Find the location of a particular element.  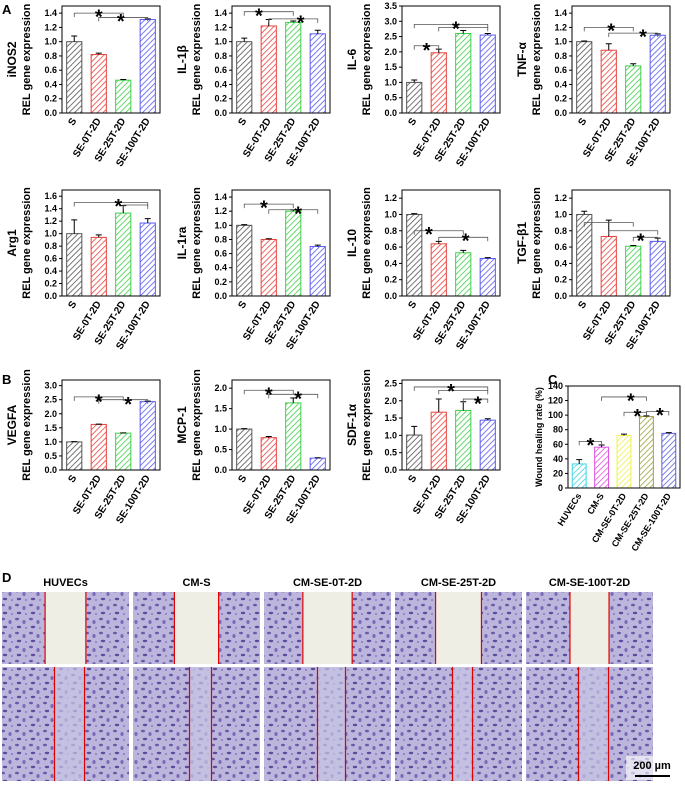

y-tick-label: 1.5 is located at coordinates (390, 418).